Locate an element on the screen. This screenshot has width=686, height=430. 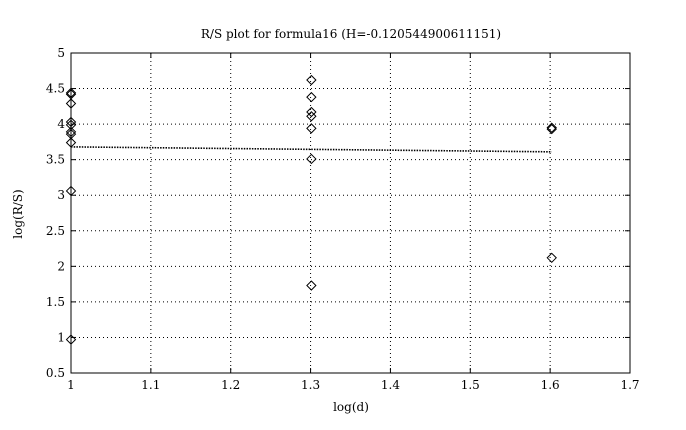
y-tick-label: 4 is located at coordinates (61, 124).